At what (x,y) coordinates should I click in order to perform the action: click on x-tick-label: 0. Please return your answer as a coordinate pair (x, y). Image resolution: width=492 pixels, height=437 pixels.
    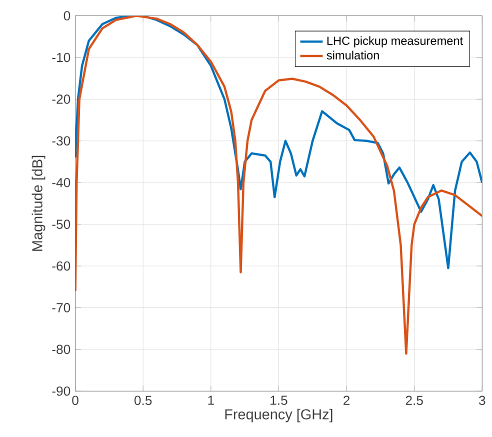
    Looking at the image, I should click on (75, 400).